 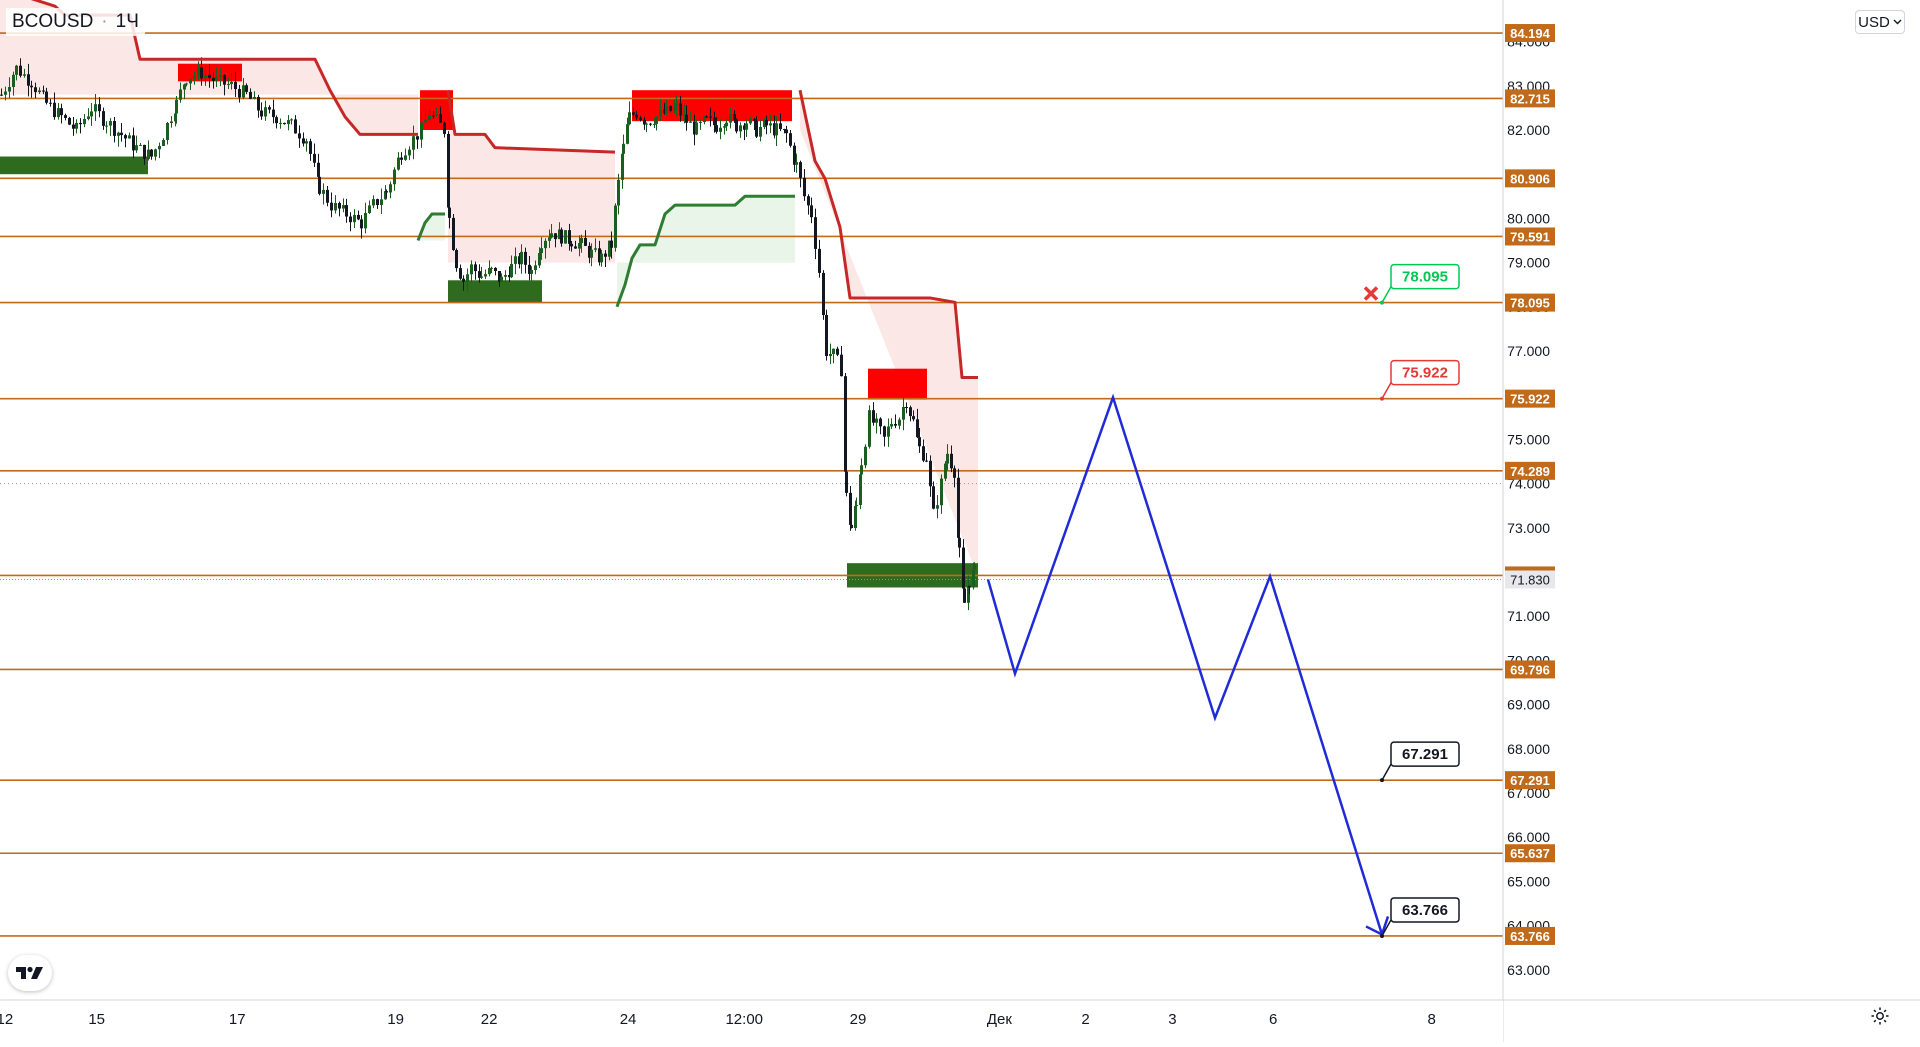 I want to click on interval-label: 1Ч, so click(x=127, y=21).